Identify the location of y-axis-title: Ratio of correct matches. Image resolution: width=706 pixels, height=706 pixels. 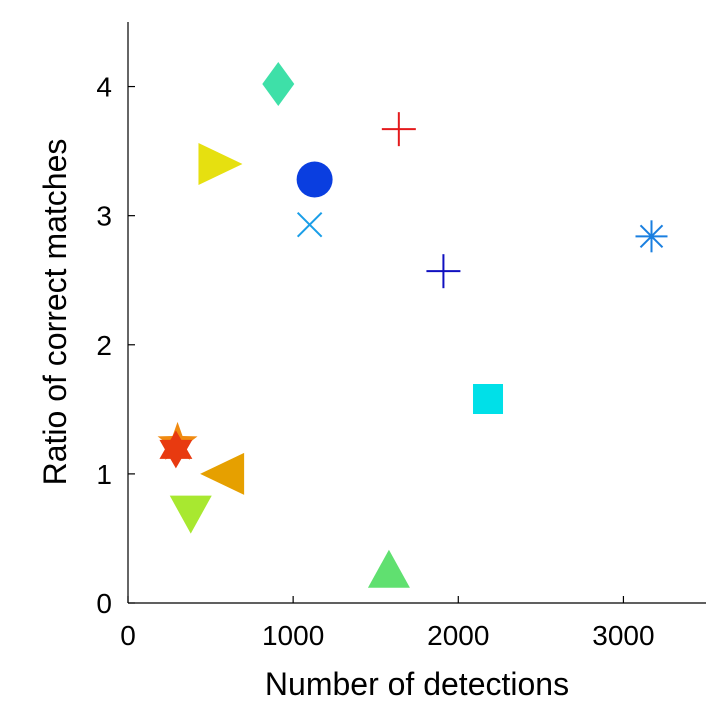
(55, 312).